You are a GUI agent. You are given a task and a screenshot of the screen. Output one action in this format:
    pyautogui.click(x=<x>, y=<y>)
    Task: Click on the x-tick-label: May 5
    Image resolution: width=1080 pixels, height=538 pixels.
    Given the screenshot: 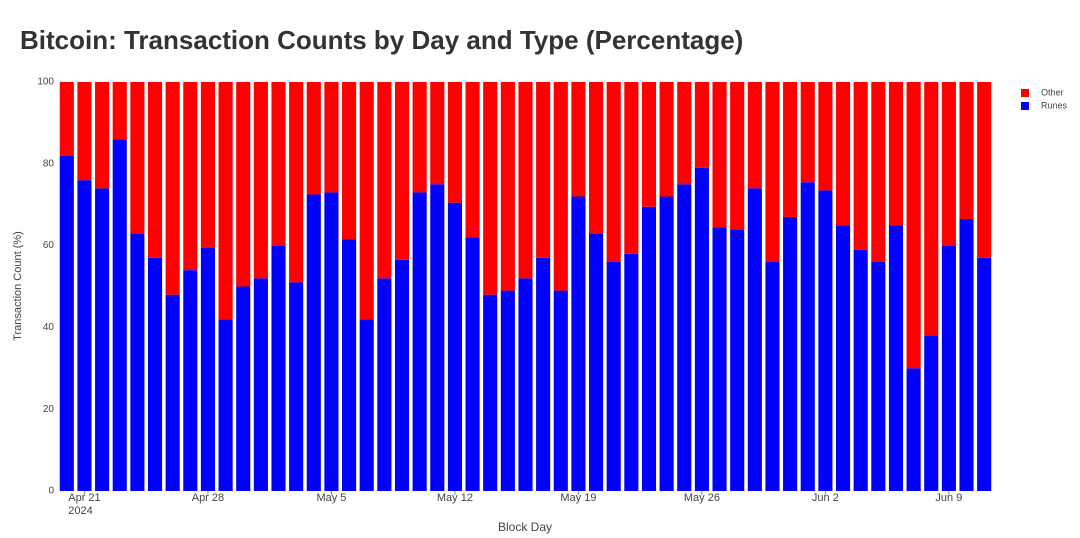 What is the action you would take?
    pyautogui.click(x=331, y=498)
    